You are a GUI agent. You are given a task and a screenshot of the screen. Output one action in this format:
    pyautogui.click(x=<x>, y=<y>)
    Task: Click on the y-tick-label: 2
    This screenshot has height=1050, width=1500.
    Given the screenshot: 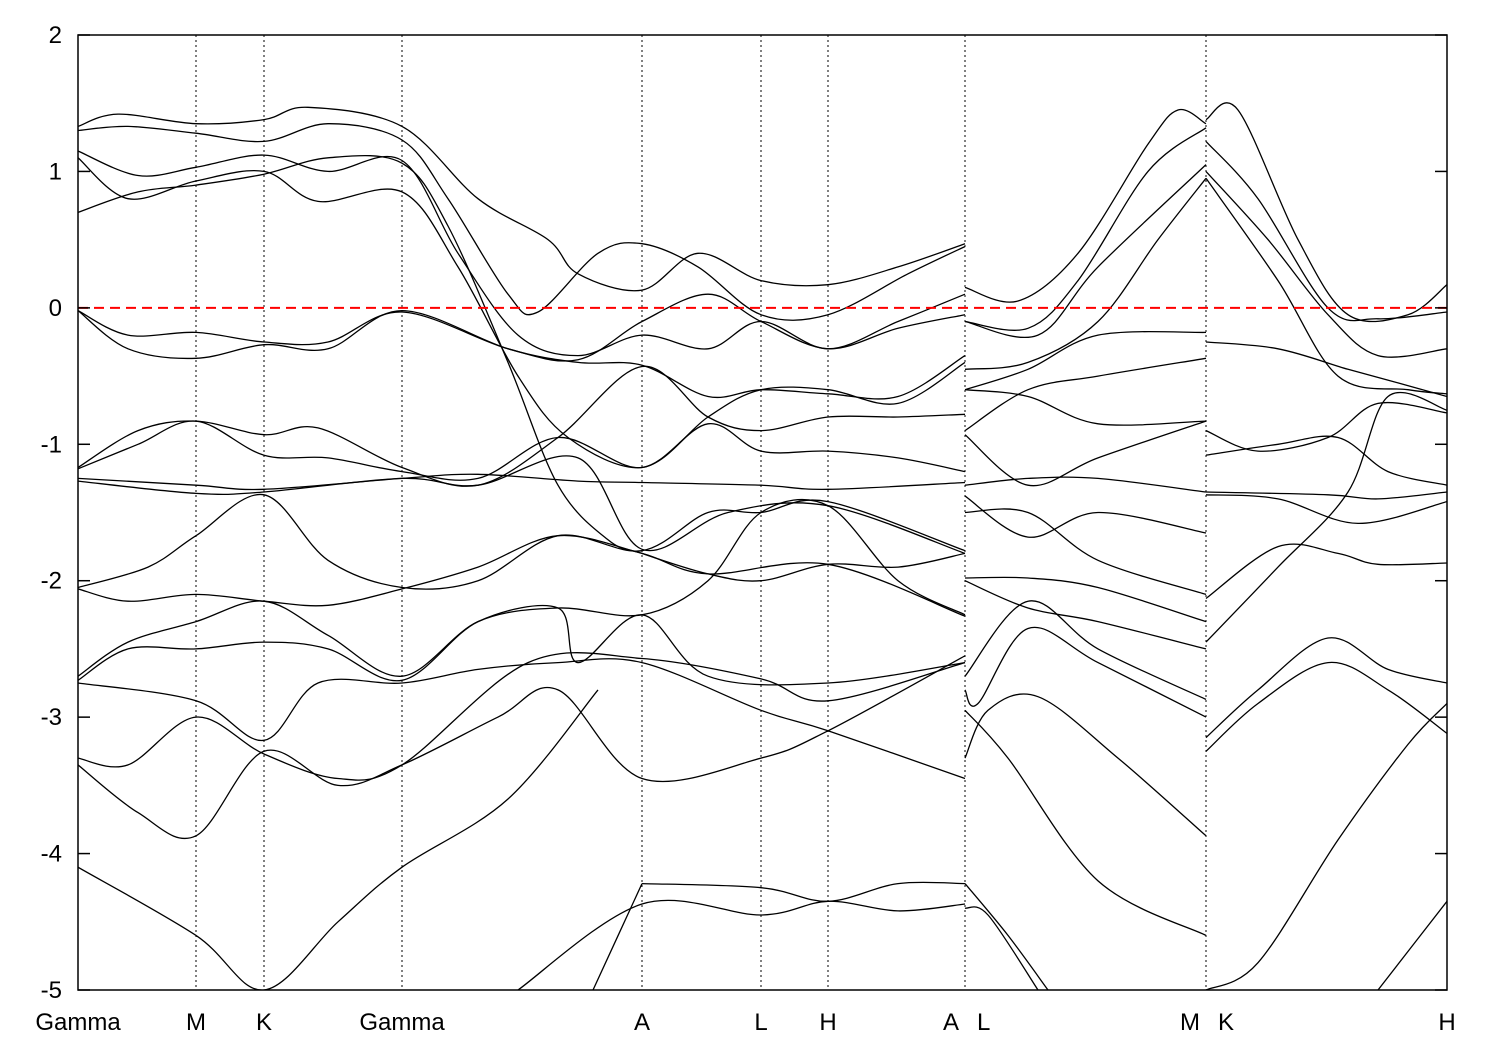 What is the action you would take?
    pyautogui.click(x=55, y=35)
    